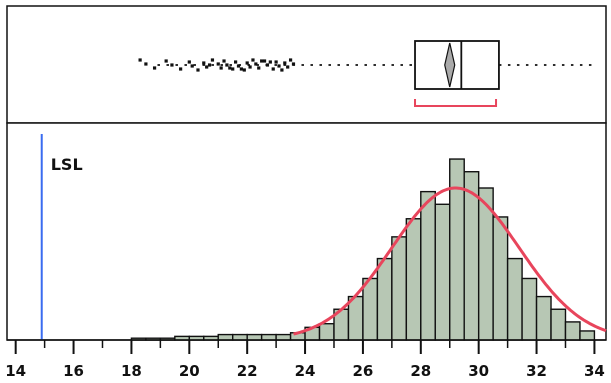 The image size is (611, 383). Describe the element at coordinates (536, 371) in the screenshot. I see `x-tick-label: 32` at that location.